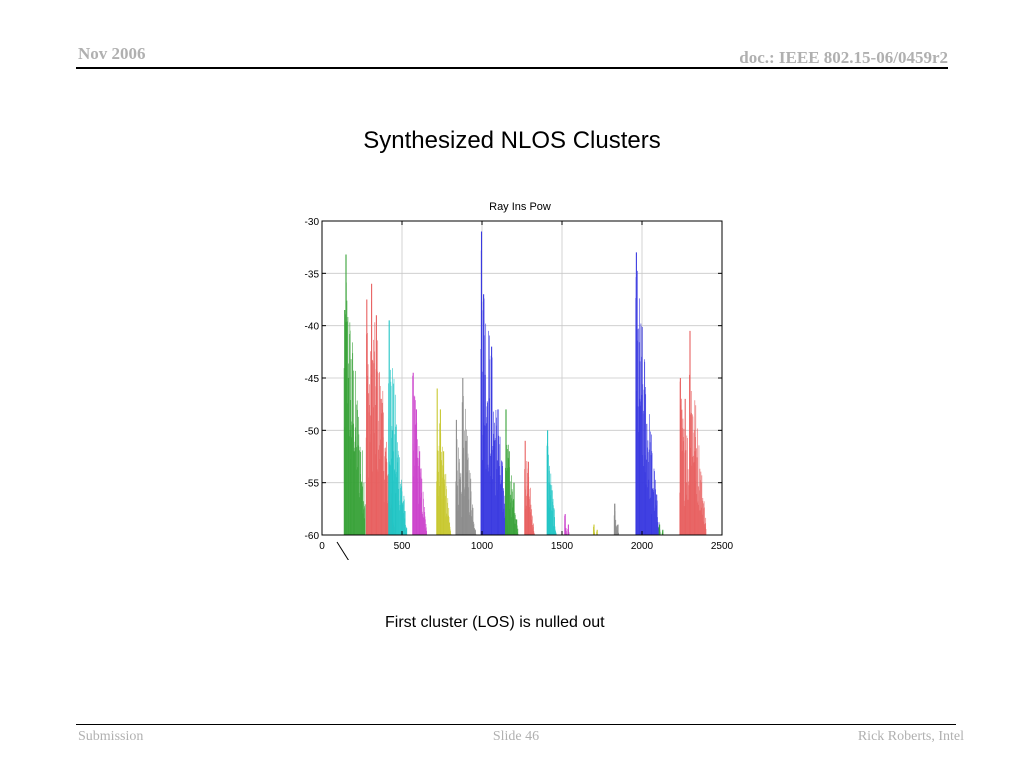 This screenshot has height=768, width=1024. Describe the element at coordinates (843, 57) in the screenshot. I see `header-doc-id: doc.: IEEE 802.15-06/0459r2` at that location.